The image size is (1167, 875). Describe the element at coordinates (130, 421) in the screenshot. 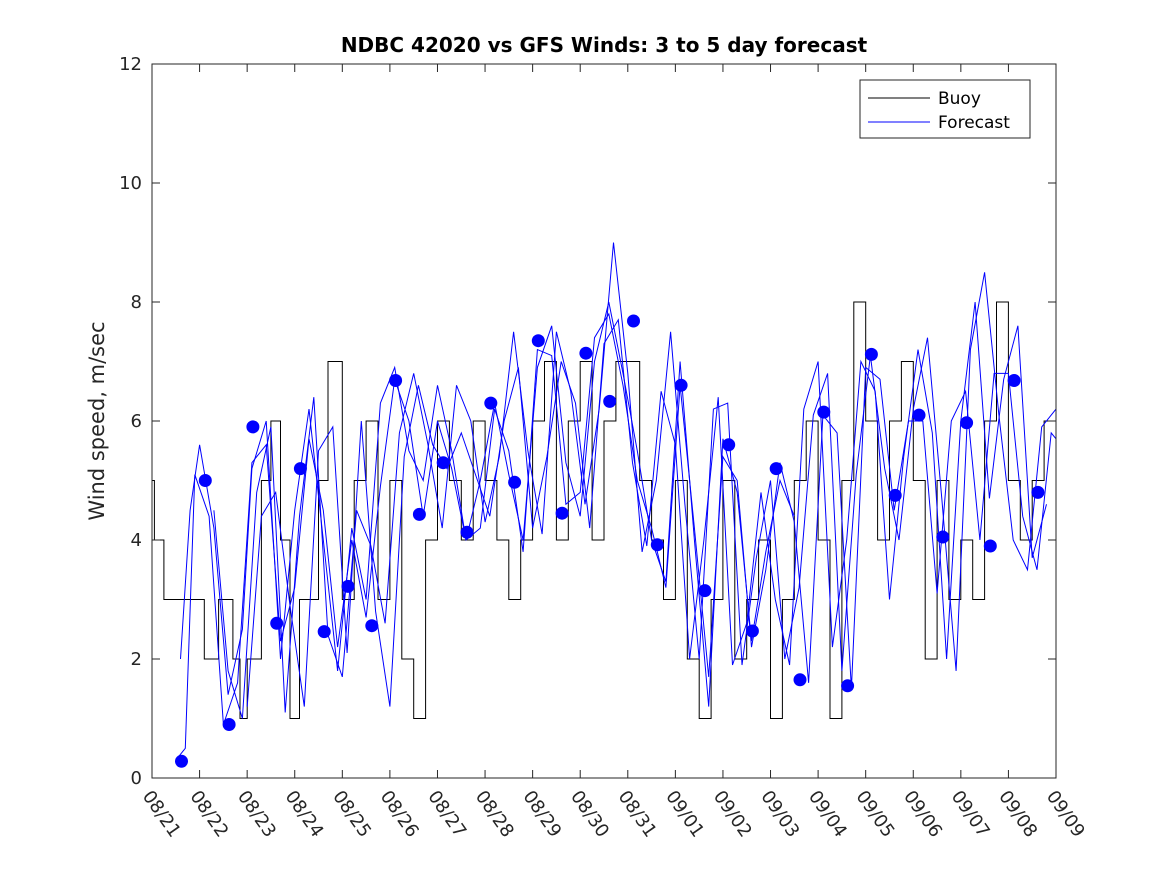

I see `y-axis-tick-labels: 0 2 4 6 8 10 12` at that location.